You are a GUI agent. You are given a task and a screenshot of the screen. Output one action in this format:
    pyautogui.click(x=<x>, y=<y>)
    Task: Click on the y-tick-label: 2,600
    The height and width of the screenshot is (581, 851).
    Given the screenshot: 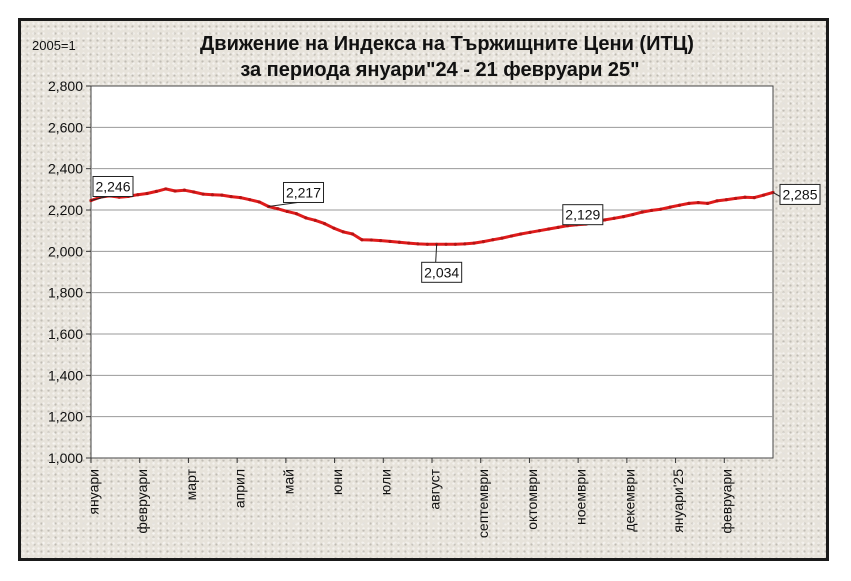 What is the action you would take?
    pyautogui.click(x=65, y=127)
    